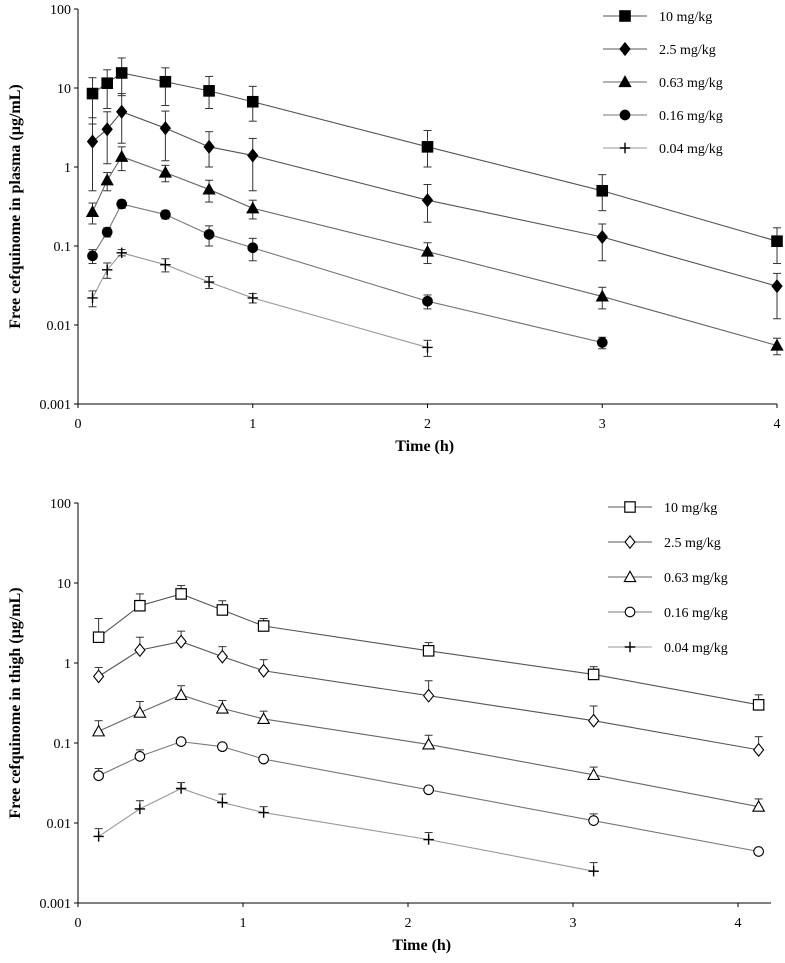  I want to click on series-10-mg-kg, so click(428, 648).